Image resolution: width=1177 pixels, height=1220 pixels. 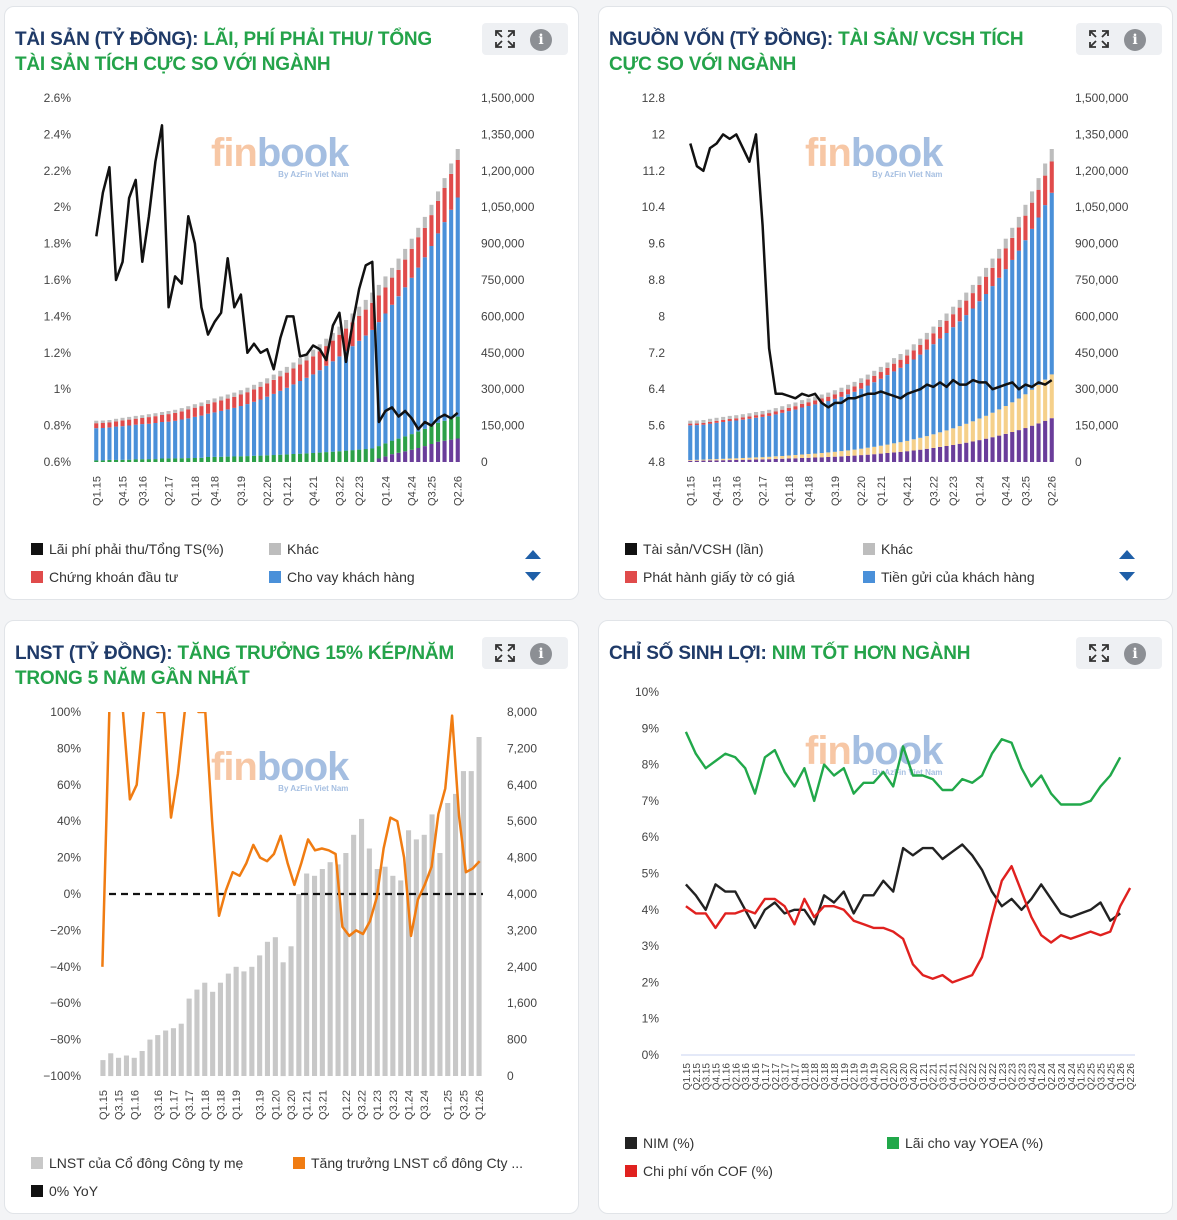 I want to click on legend-item: Phát hành giấy tờ có giá, so click(x=710, y=577).